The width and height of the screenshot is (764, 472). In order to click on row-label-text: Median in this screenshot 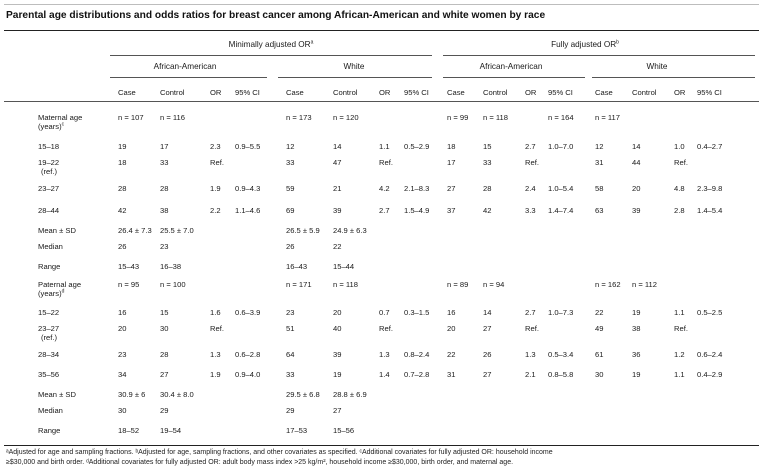, I will do `click(50, 410)`.